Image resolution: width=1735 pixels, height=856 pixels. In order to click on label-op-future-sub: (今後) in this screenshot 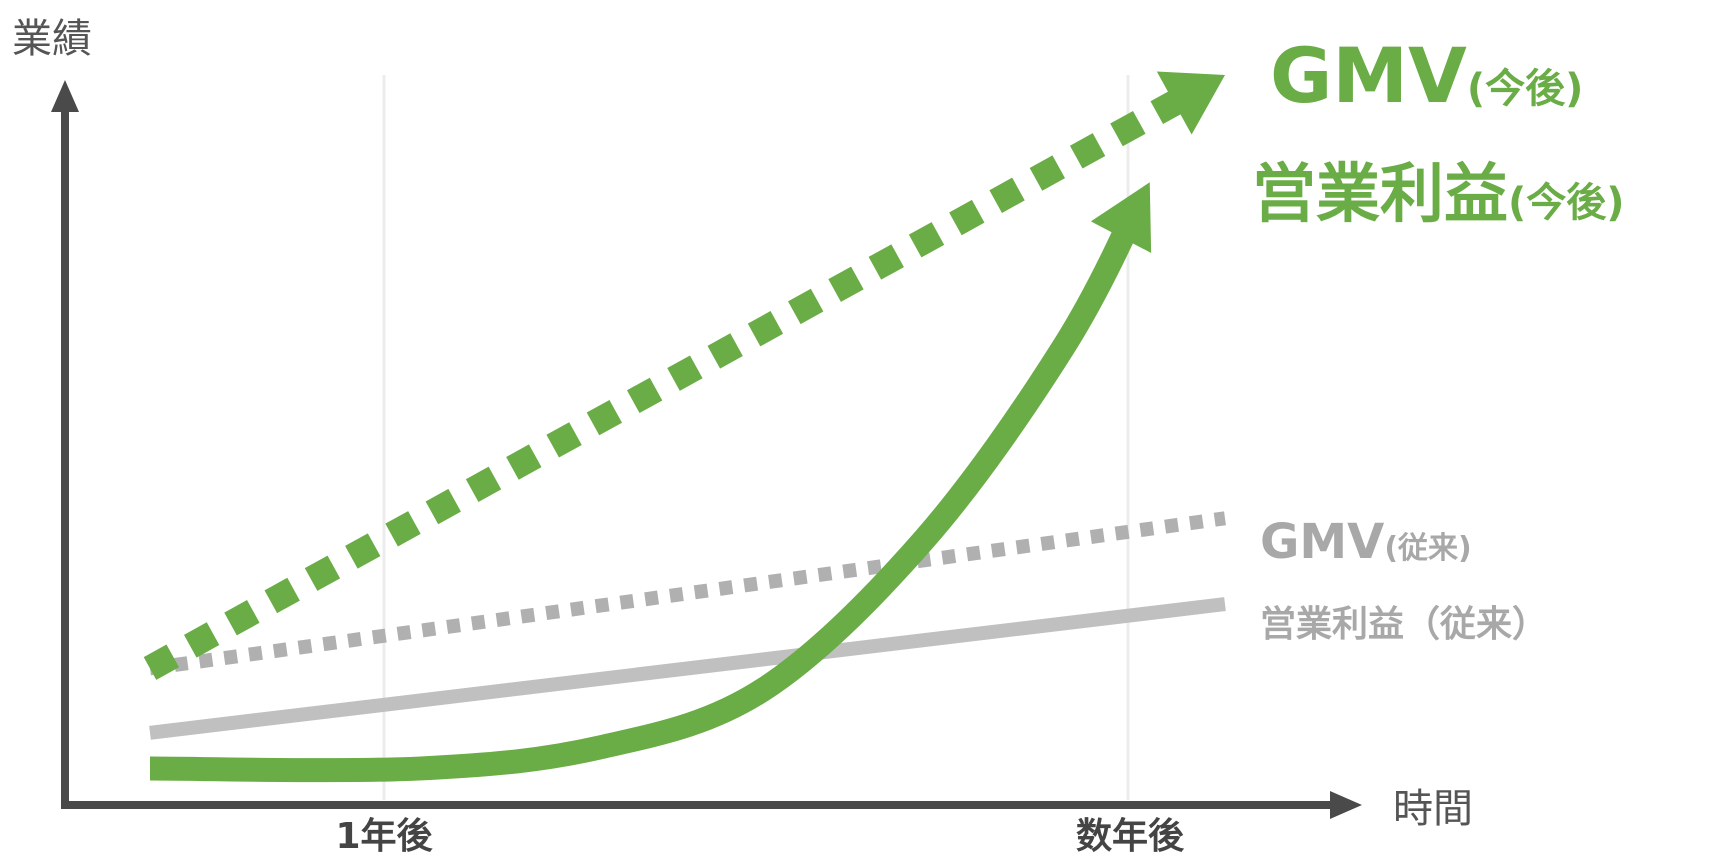, I will do `click(1566, 203)`.